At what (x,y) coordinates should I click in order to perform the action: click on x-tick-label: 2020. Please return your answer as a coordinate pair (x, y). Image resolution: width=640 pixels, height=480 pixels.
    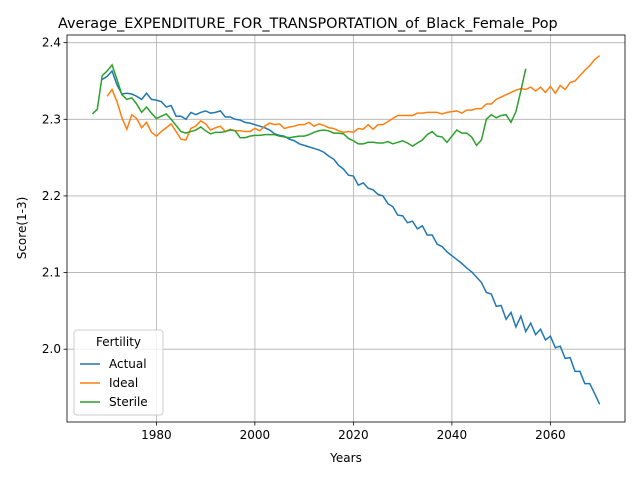
    Looking at the image, I should click on (353, 435).